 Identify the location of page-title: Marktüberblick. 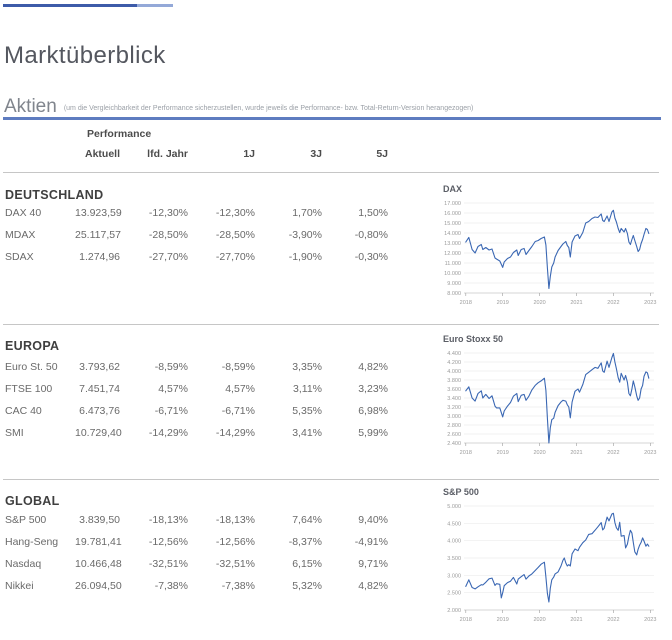
(85, 55).